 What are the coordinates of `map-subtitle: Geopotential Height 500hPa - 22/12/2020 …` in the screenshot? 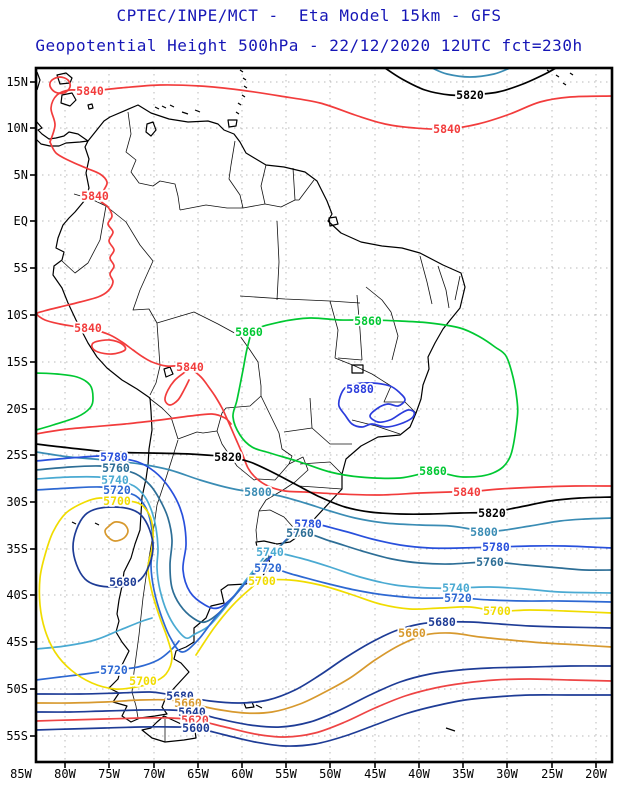 It's located at (309, 45).